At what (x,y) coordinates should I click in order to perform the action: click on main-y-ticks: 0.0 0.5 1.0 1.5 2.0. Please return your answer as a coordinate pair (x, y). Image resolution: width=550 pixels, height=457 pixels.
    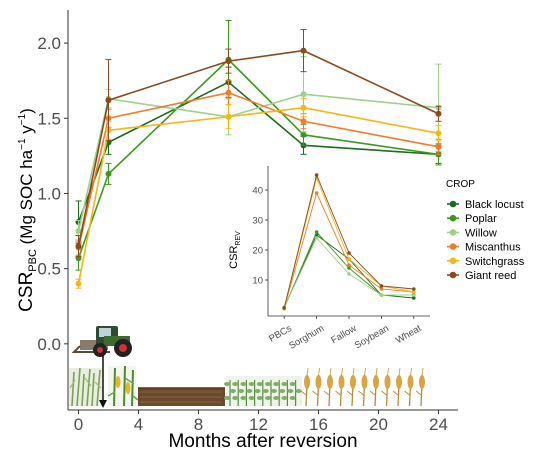
    Looking at the image, I should click on (52, 194).